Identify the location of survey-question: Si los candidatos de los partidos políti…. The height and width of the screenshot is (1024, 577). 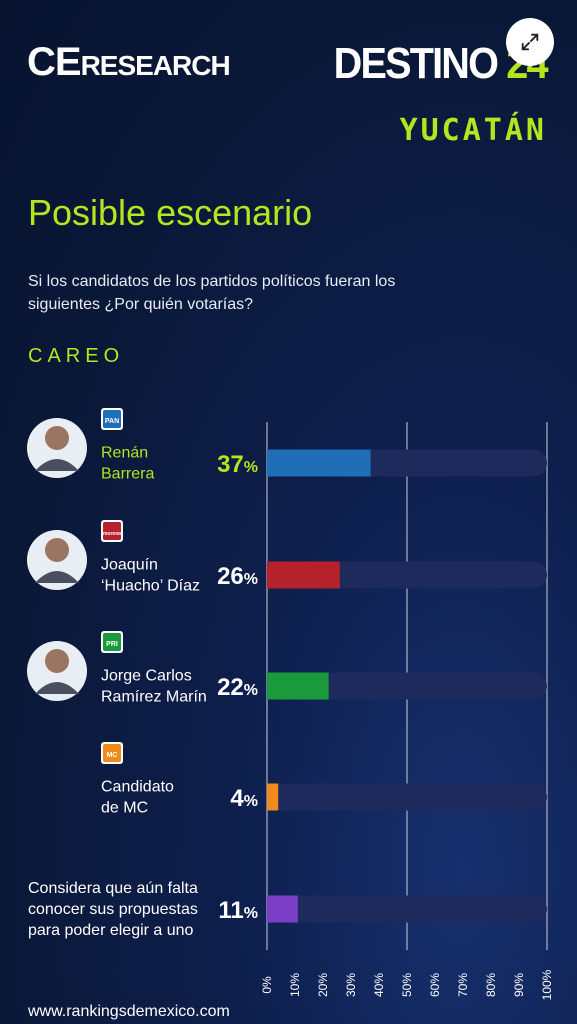
(212, 293).